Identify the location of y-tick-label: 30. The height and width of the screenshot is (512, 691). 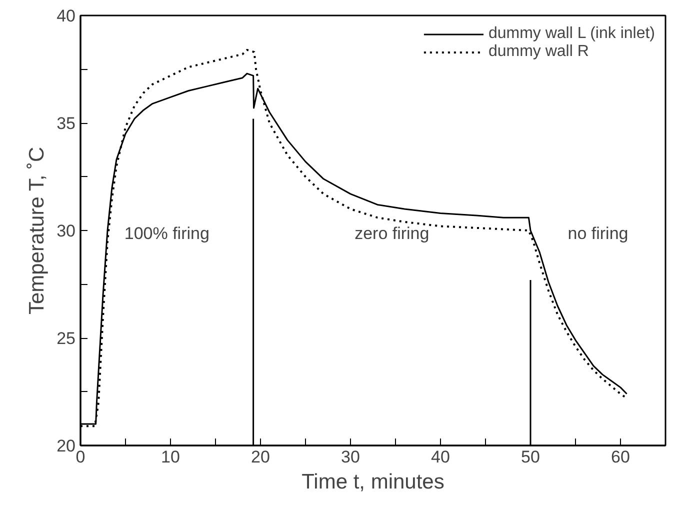
(66, 231).